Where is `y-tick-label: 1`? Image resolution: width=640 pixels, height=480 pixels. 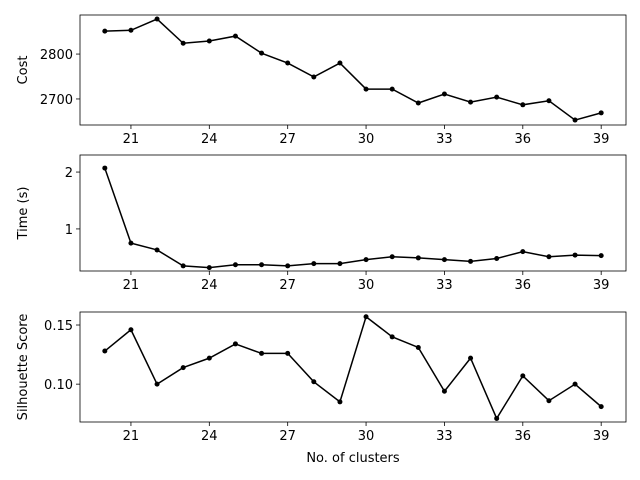 y-tick-label: 1 is located at coordinates (69, 230).